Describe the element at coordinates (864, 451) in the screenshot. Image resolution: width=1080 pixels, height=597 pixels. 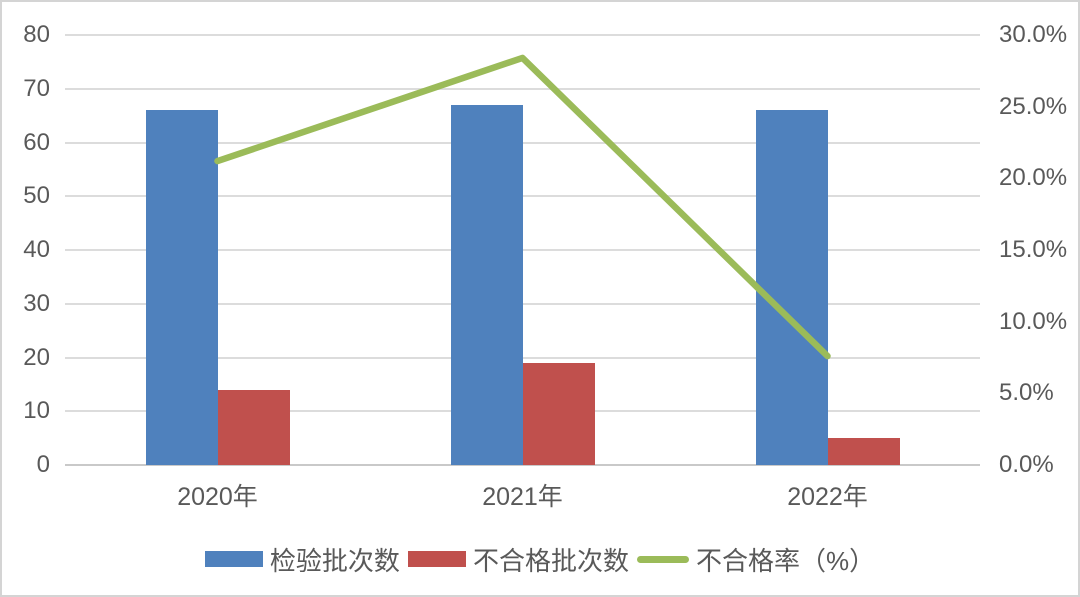
I see `bar-unqualified-batch-count-2022年` at that location.